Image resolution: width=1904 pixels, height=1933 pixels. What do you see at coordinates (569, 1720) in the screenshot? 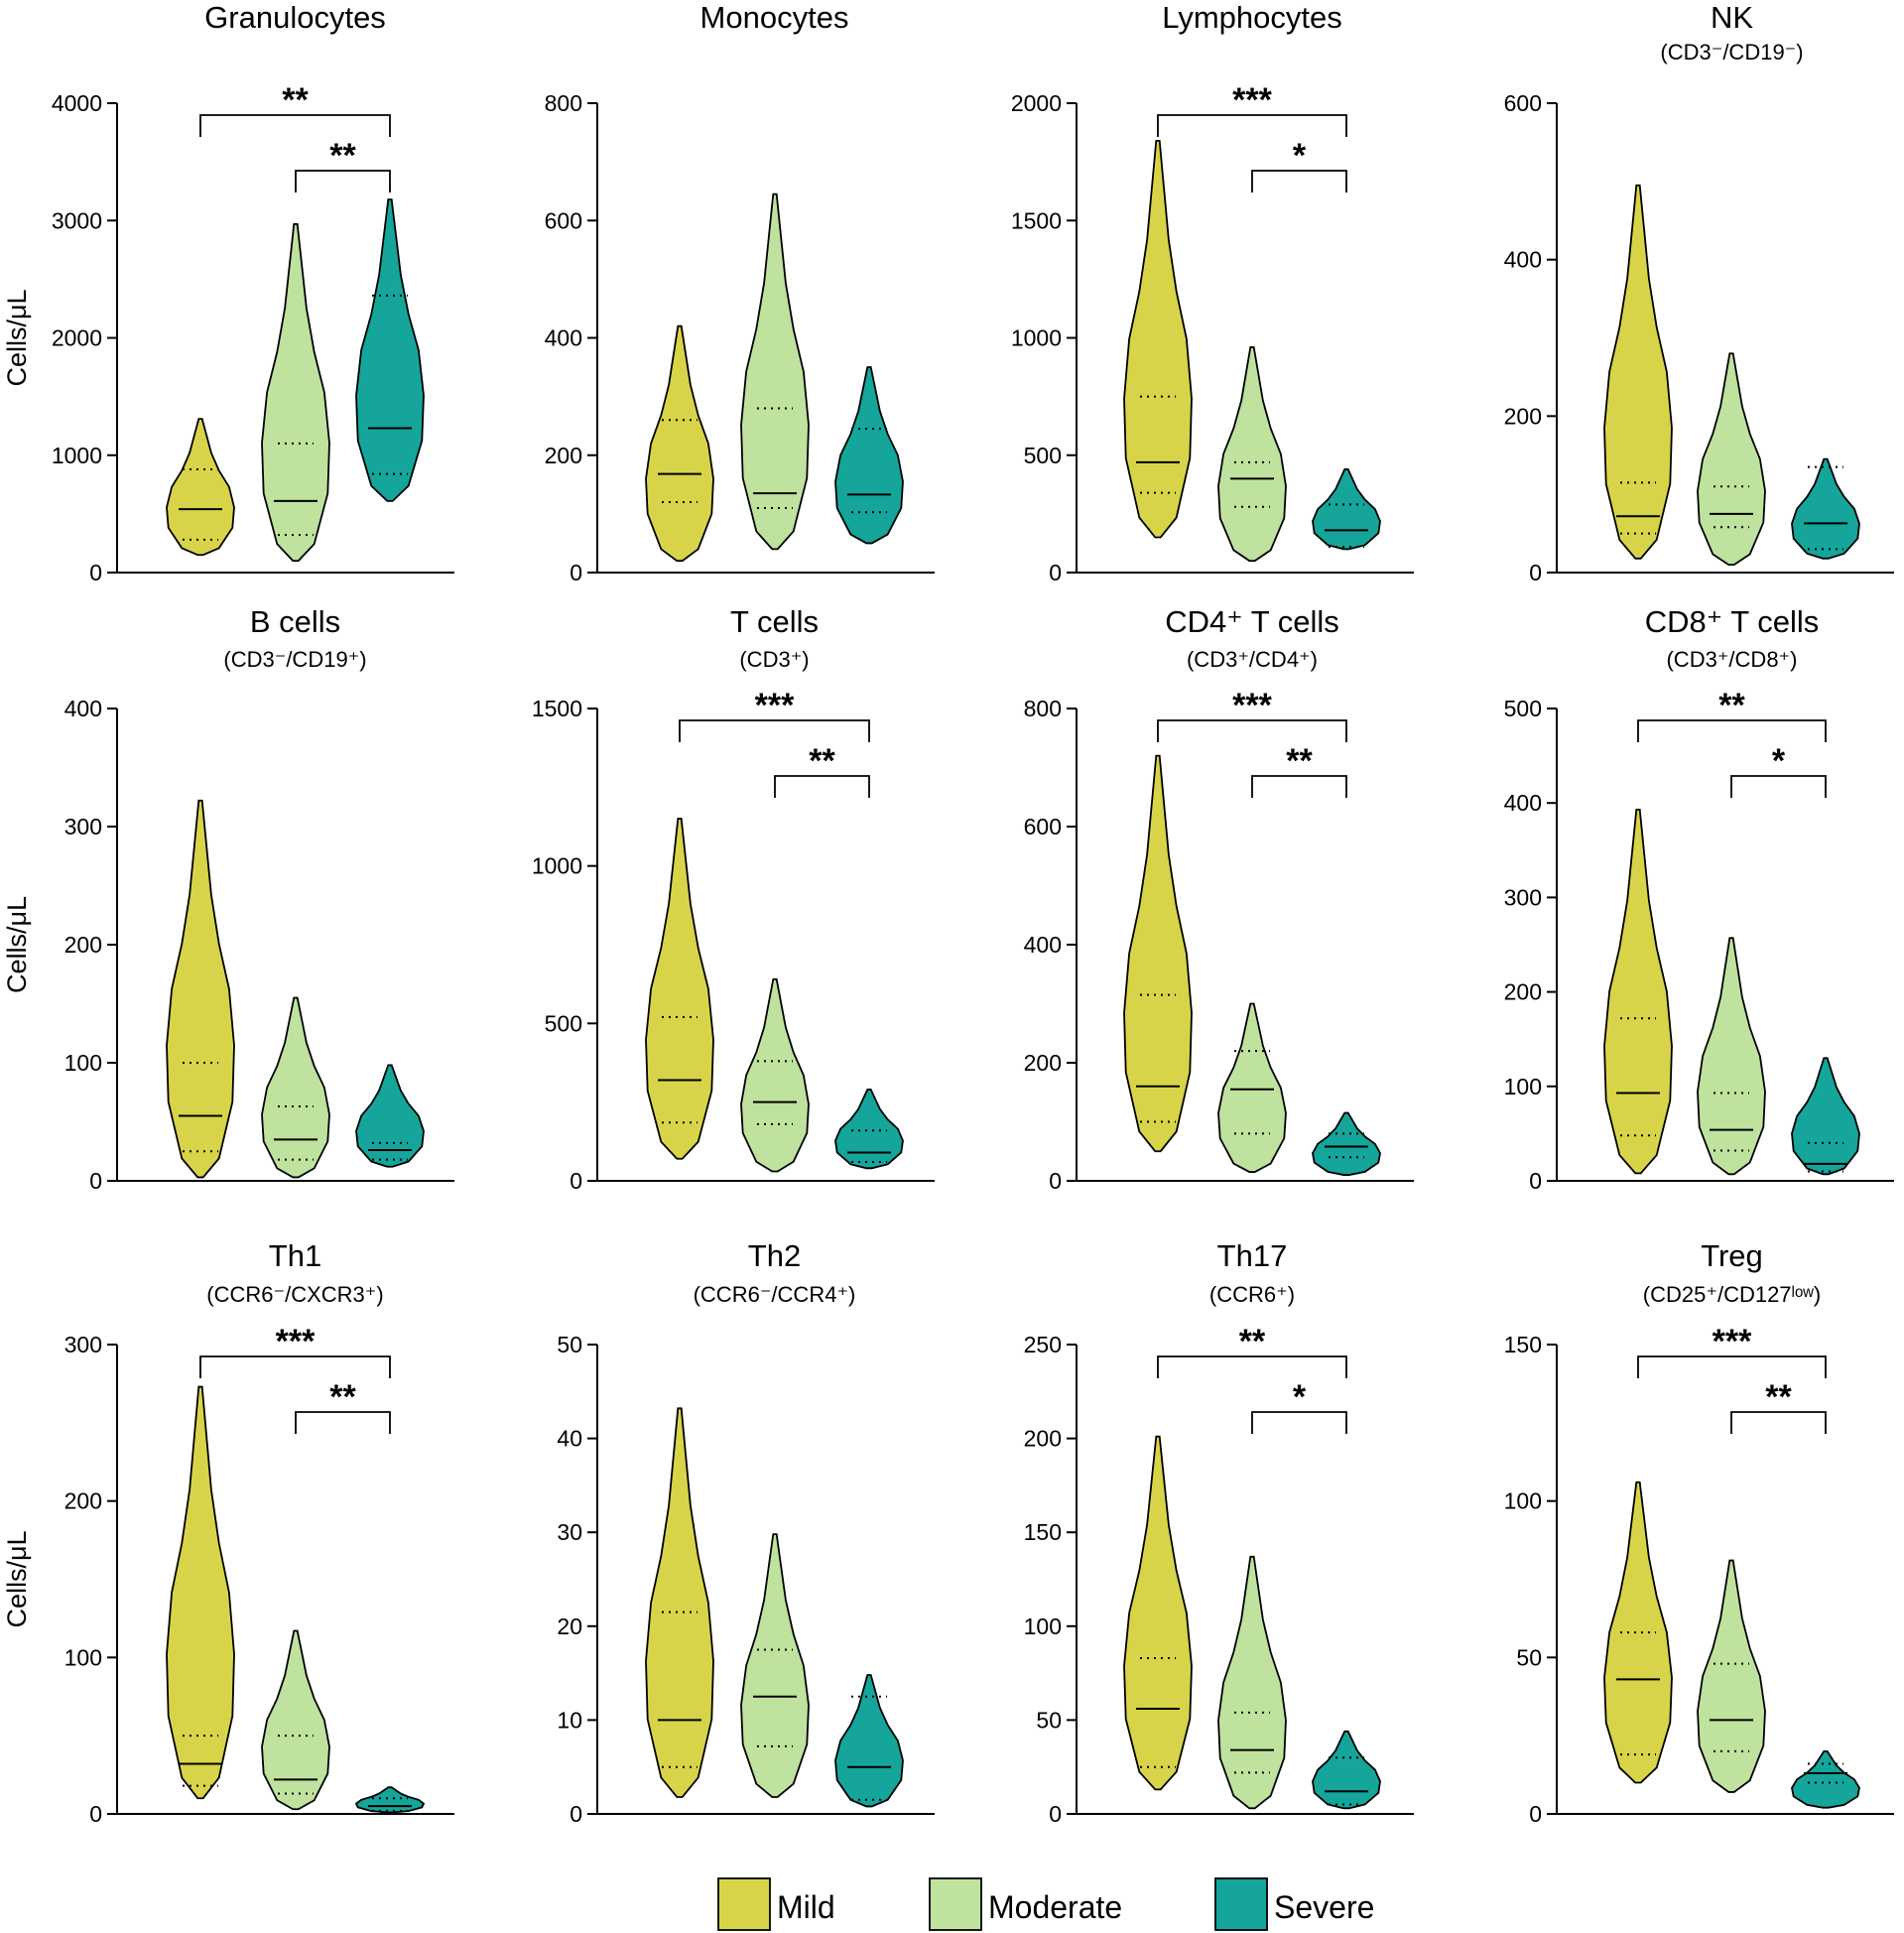
I see `y-tick-label: 10` at bounding box center [569, 1720].